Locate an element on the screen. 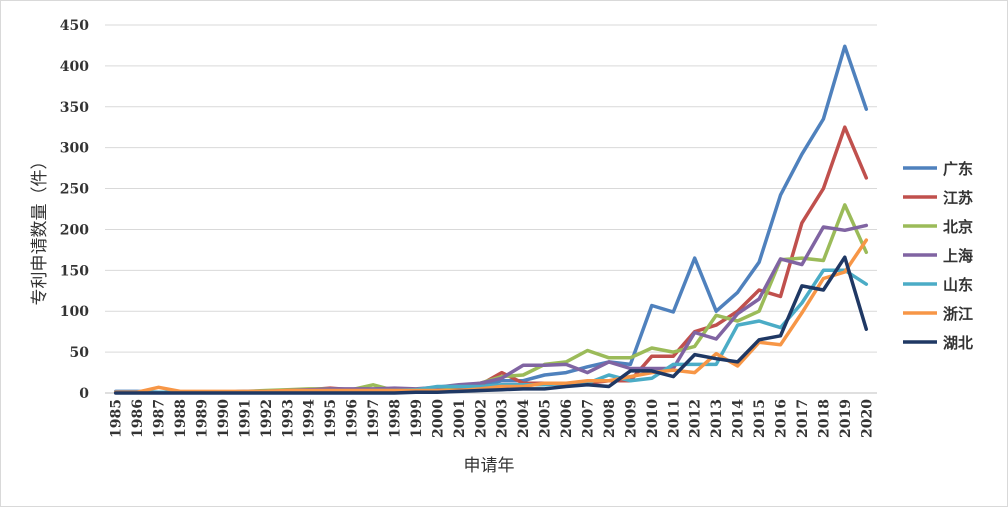 This screenshot has height=508, width=1008. x-tick-label: 2005 is located at coordinates (546, 418).